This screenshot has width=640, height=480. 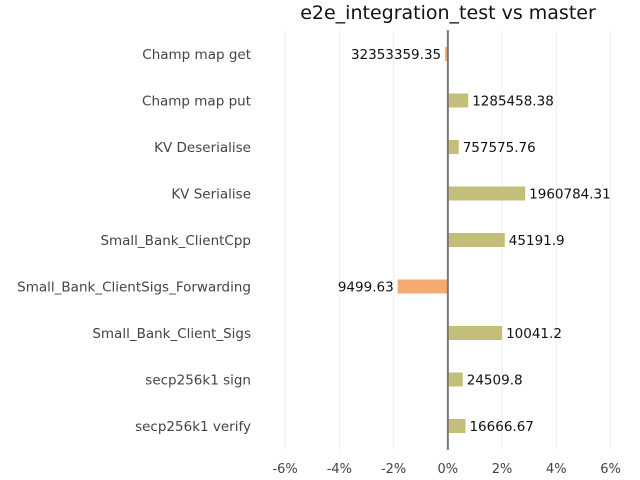 What do you see at coordinates (448, 13) in the screenshot?
I see `chart-title: e2e_integration_test vs master` at bounding box center [448, 13].